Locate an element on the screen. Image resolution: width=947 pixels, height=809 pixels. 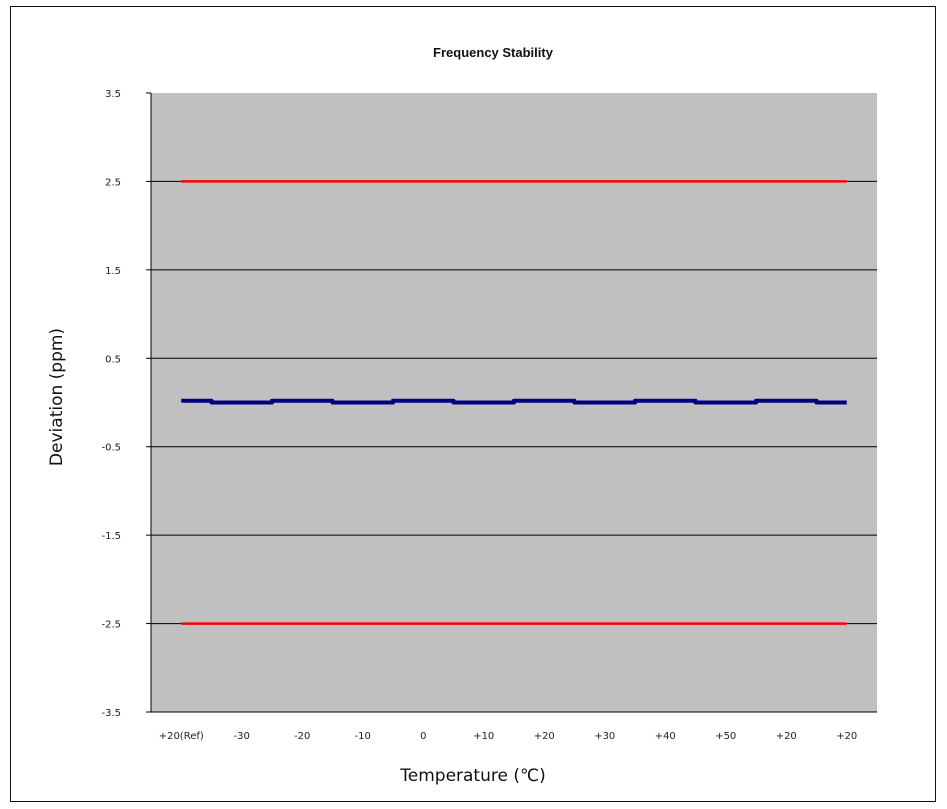
y-tick-label: -1.5 is located at coordinates (111, 536).